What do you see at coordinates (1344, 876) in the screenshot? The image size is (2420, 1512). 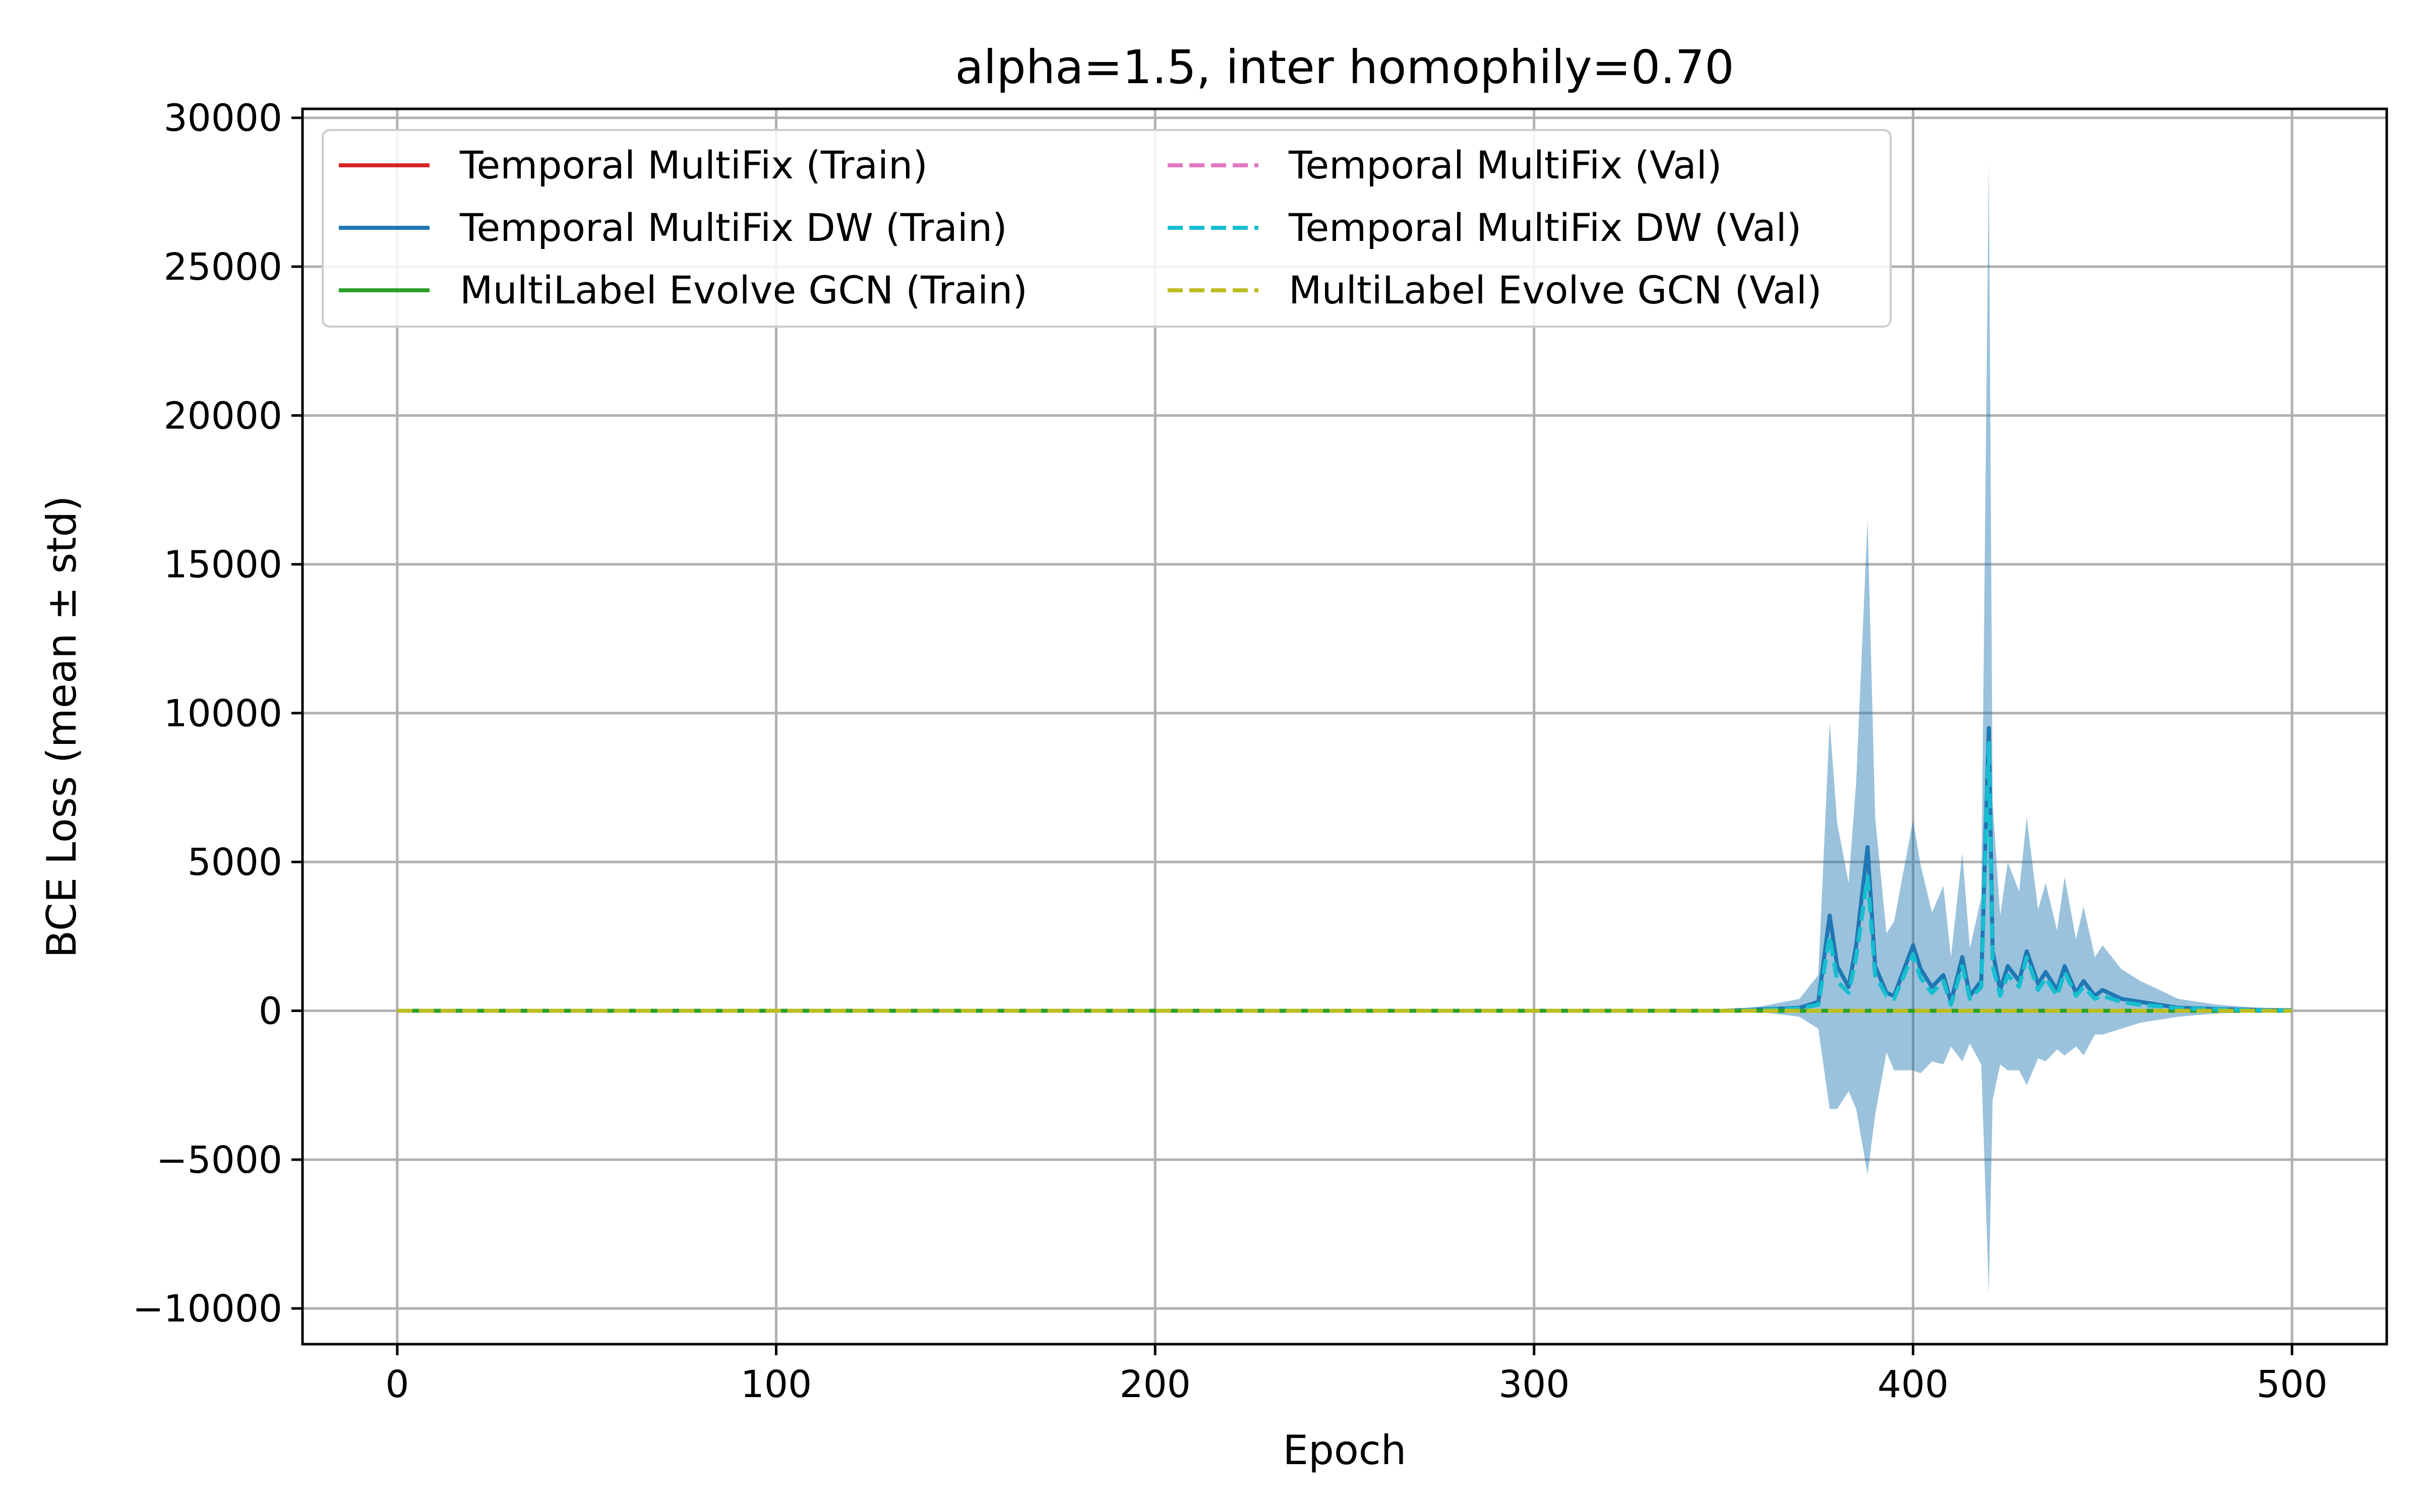 I see `series-line-temporal-multifix-dw-val` at bounding box center [1344, 876].